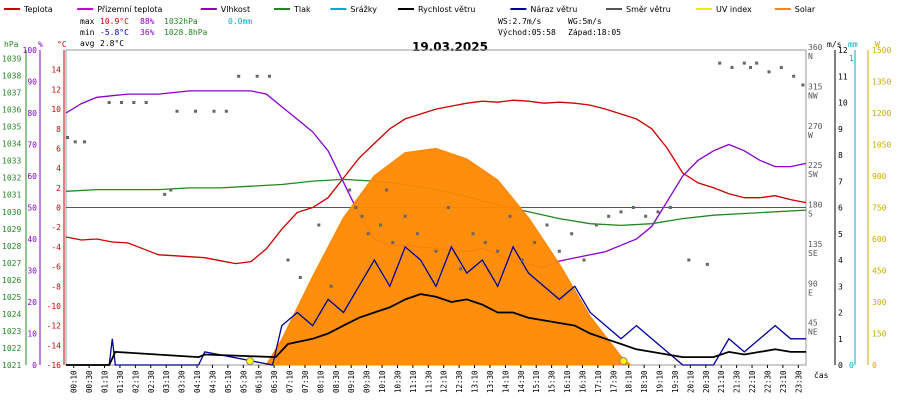  Describe the element at coordinates (444, 381) in the screenshot. I see `x-tick-24: 12:10` at that location.